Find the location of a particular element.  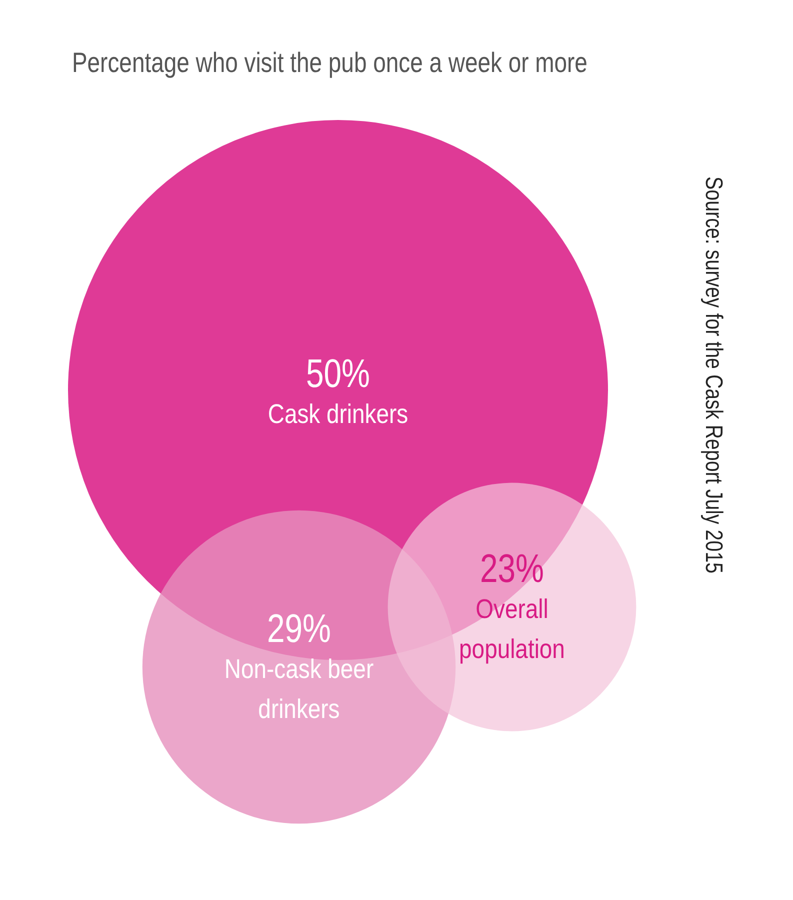

category-label: Overall population is located at coordinates (512, 629).